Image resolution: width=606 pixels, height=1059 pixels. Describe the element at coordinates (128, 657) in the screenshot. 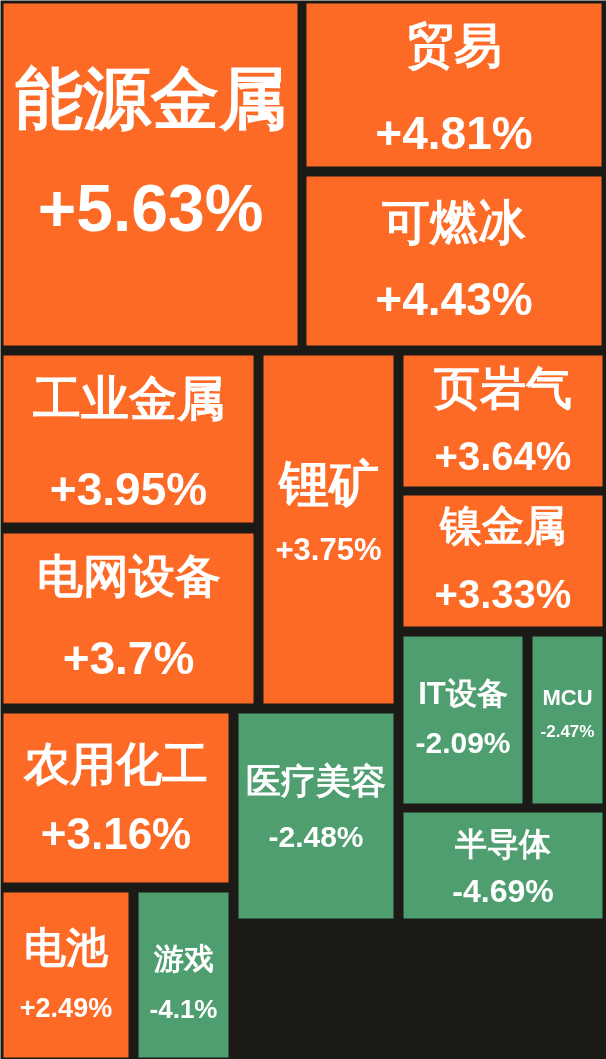

I see `data-label: +3.7%` at that location.